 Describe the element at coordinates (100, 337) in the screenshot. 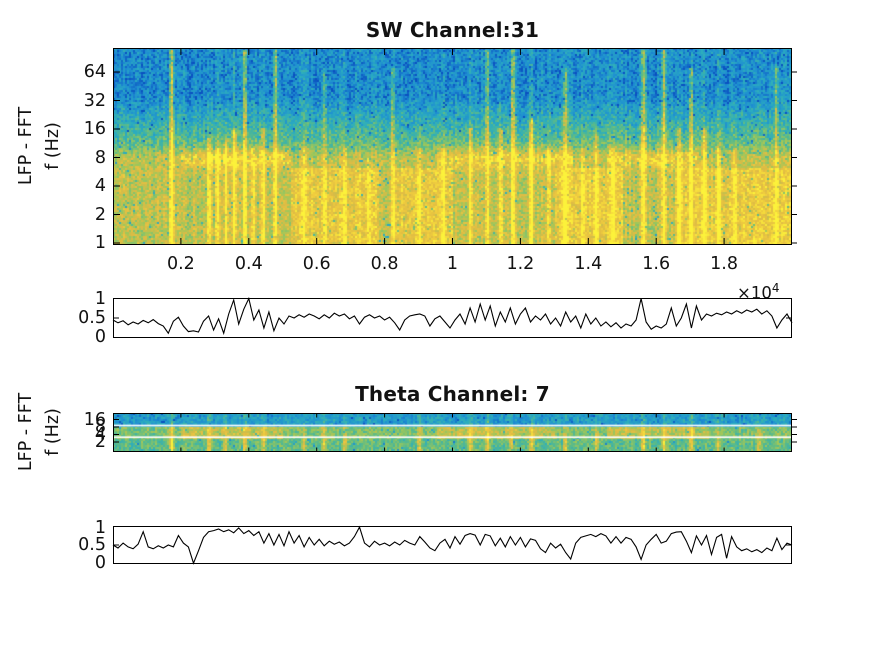

I see `sw-trace-y-tick-label: 0` at that location.